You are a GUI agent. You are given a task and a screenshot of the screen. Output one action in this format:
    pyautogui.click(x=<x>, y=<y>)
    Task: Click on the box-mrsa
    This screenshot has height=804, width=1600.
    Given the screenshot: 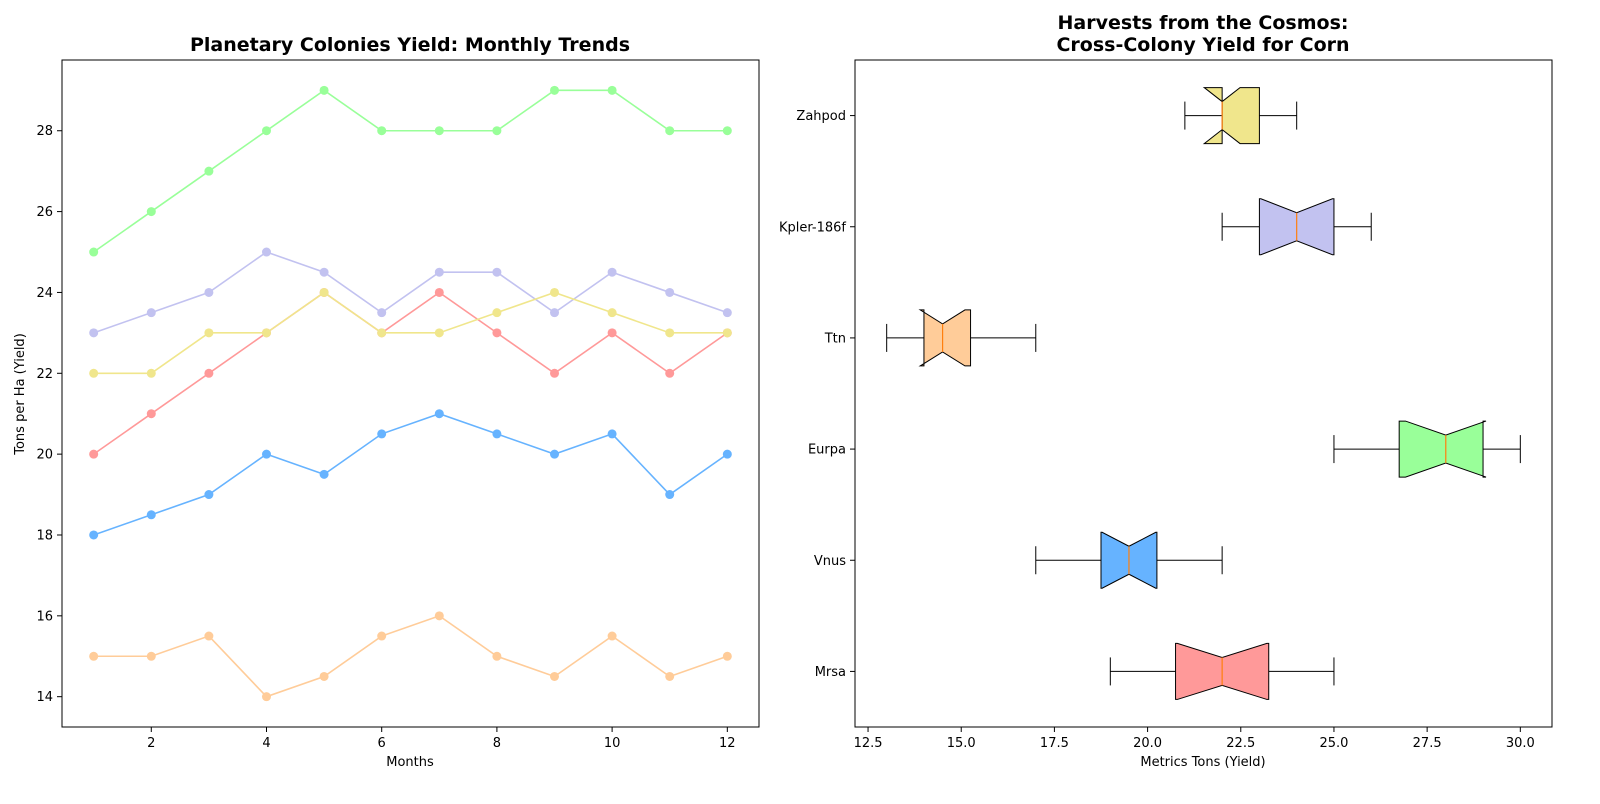 What is the action you would take?
    pyautogui.click(x=1222, y=671)
    